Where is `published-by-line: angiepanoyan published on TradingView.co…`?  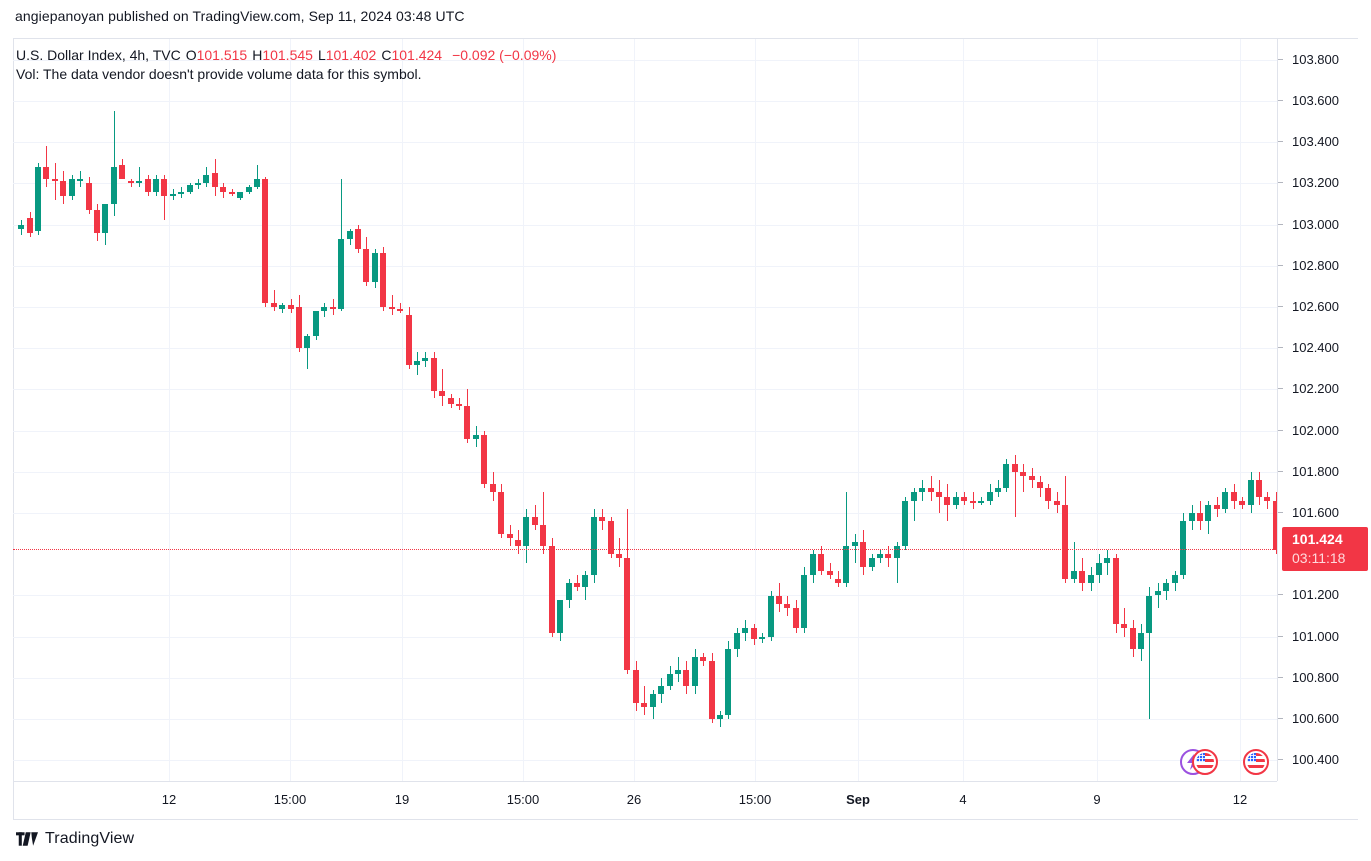 published-by-line: angiepanoyan published on TradingView.co… is located at coordinates (240, 16).